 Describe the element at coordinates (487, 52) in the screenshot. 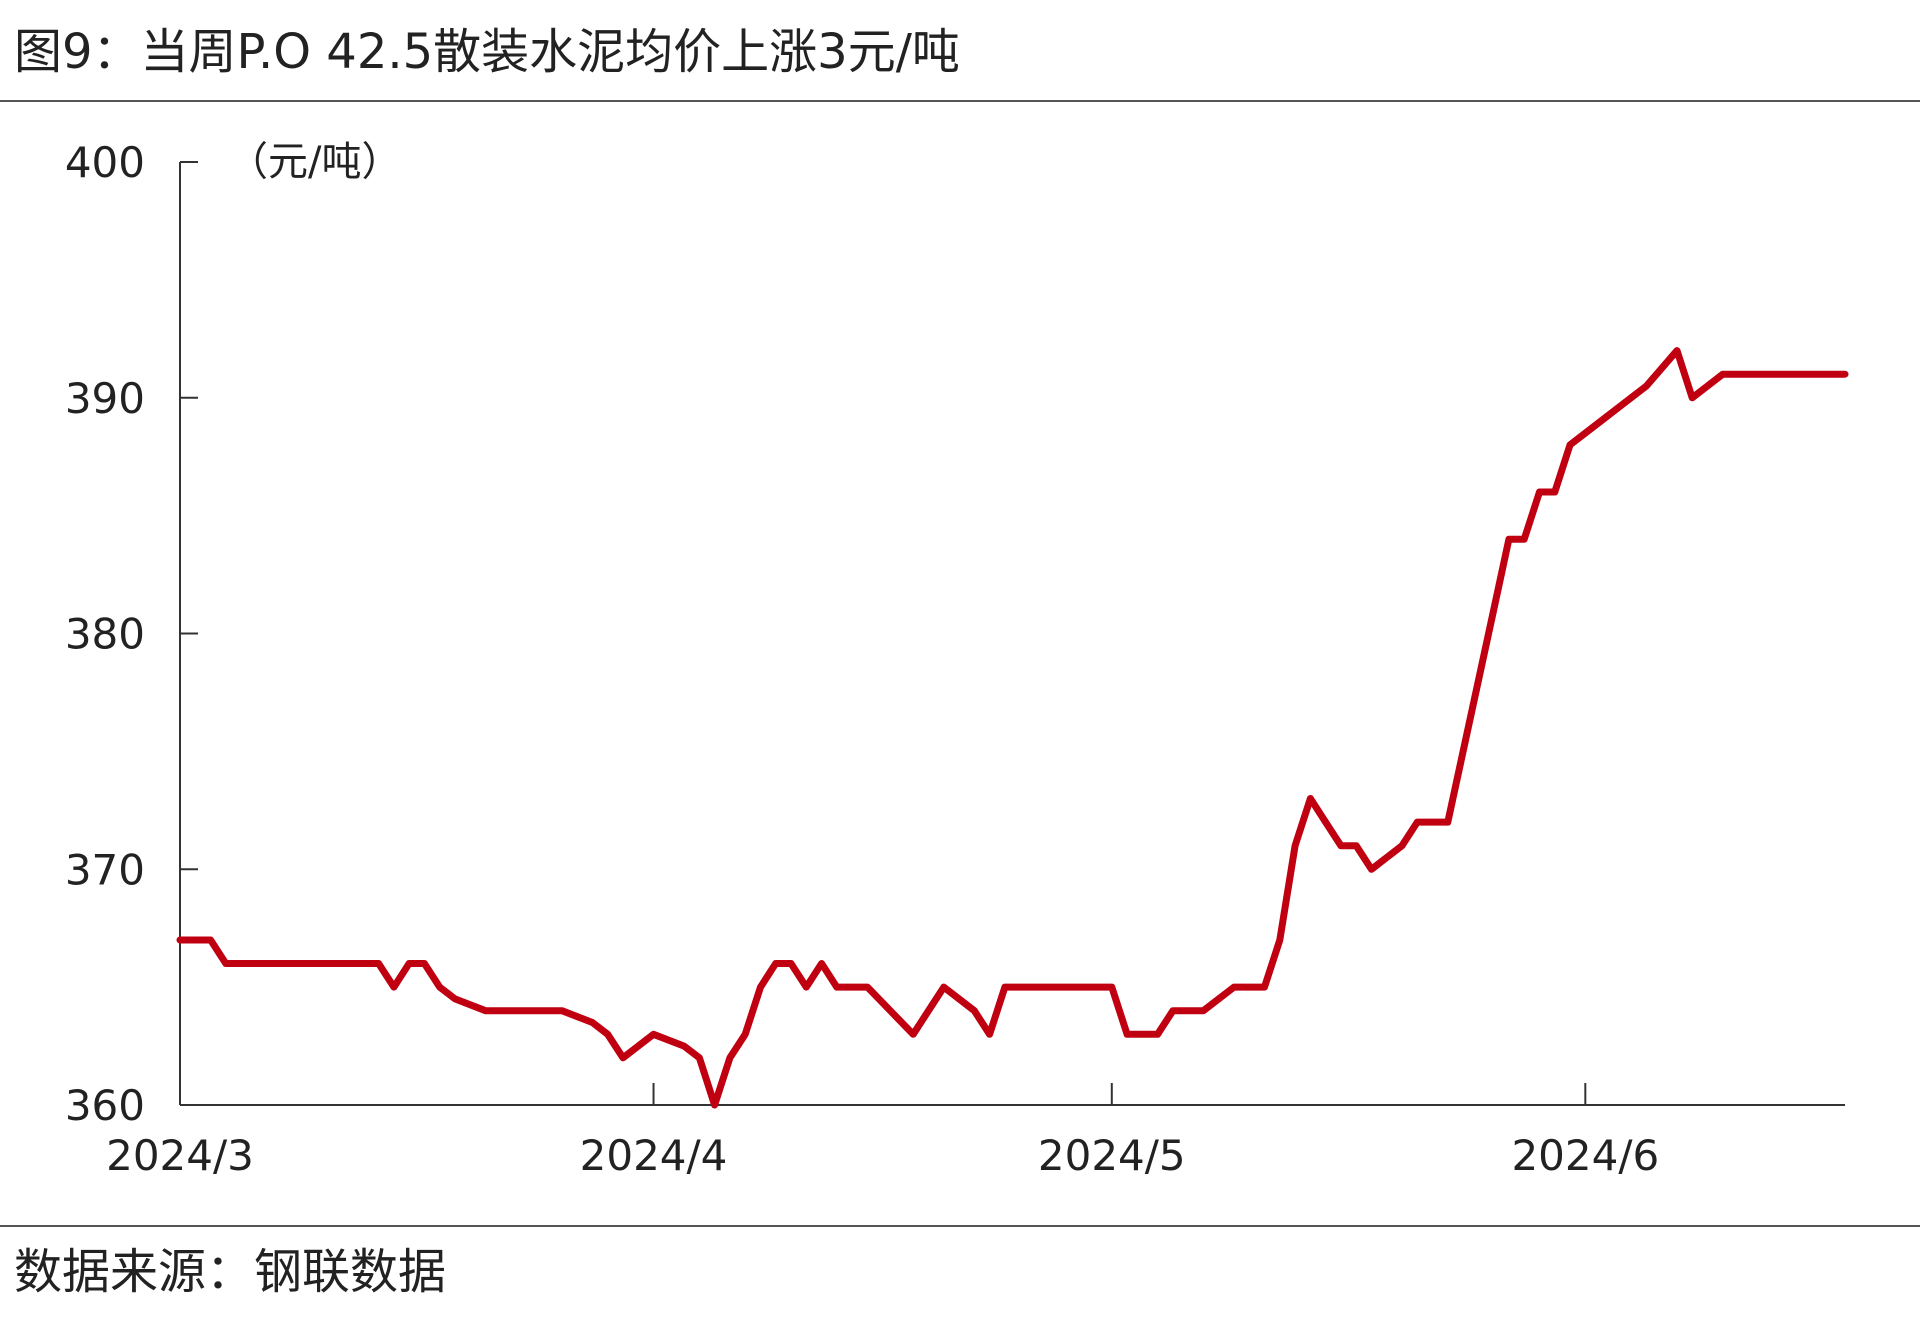

I see `figure-title: 图9：当周P.O 42.5散装水泥均价上涨3元/吨` at that location.